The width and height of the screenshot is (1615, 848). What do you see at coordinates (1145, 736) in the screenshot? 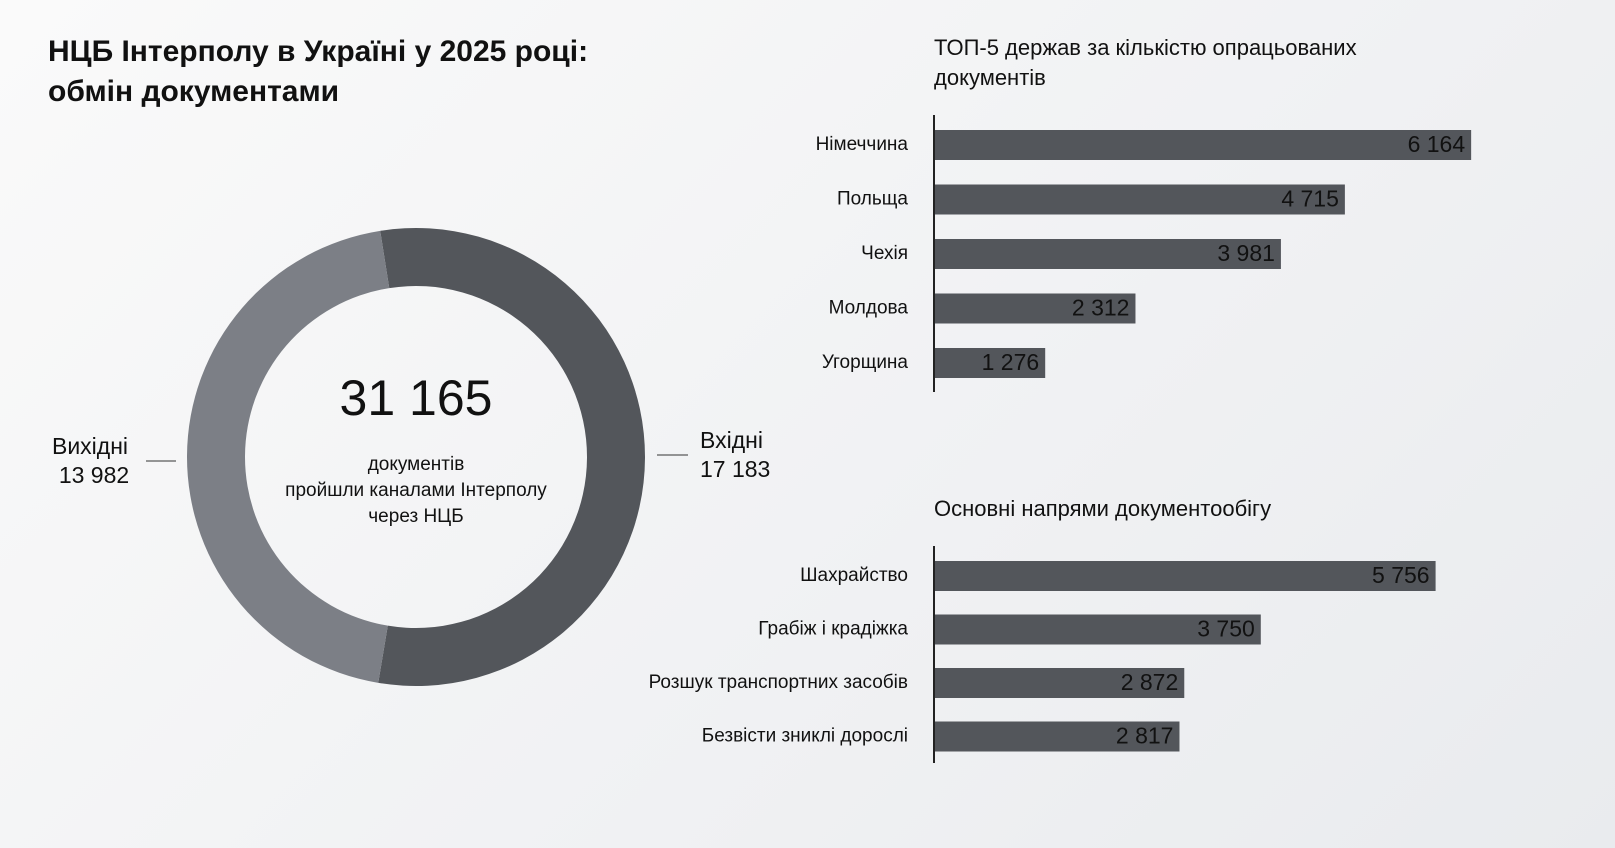
I see `bar-value-label: 2 817` at bounding box center [1145, 736].